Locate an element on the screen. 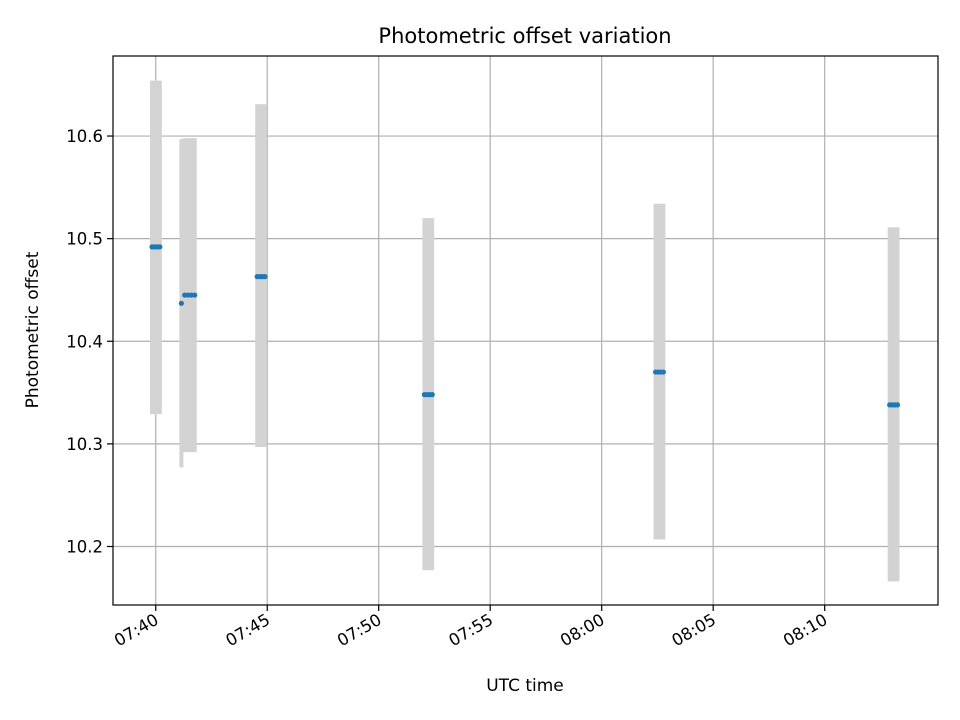  x-tick-label: 07:55 is located at coordinates (471, 630).